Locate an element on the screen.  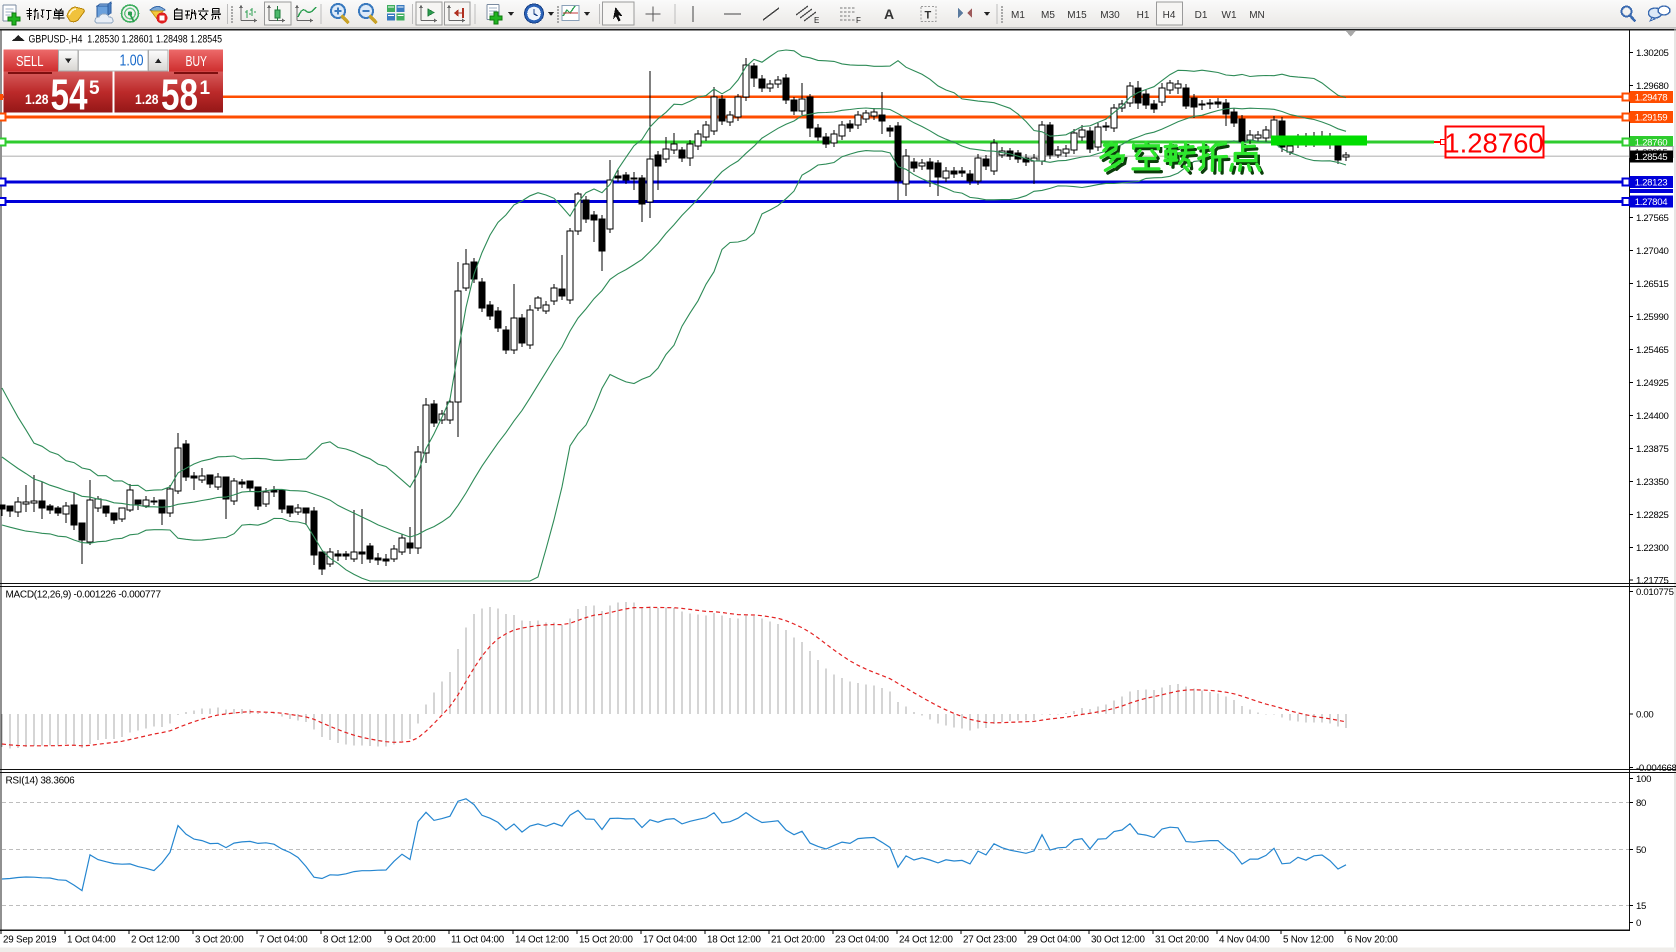
svg-text: 29 Oct 04:00 is located at coordinates (1054, 940).